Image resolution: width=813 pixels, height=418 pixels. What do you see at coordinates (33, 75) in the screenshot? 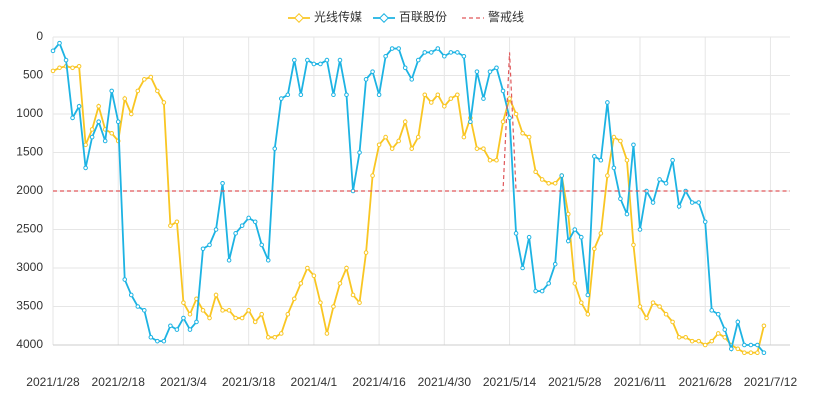
I see `y-tick-label: 500` at bounding box center [33, 75].